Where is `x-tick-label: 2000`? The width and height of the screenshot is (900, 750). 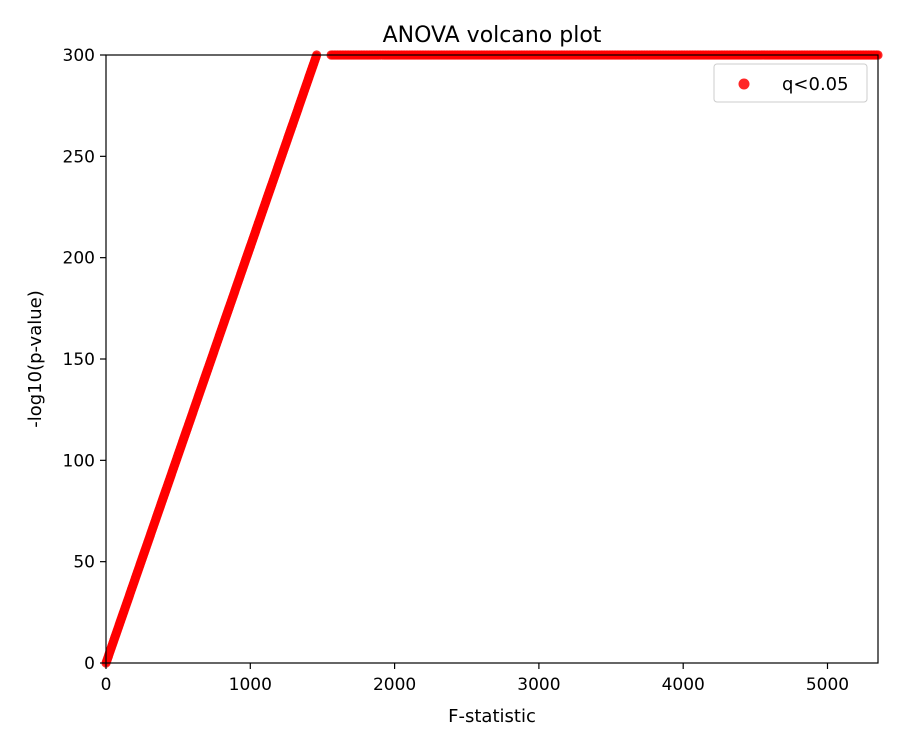 x-tick-label: 2000 is located at coordinates (394, 685).